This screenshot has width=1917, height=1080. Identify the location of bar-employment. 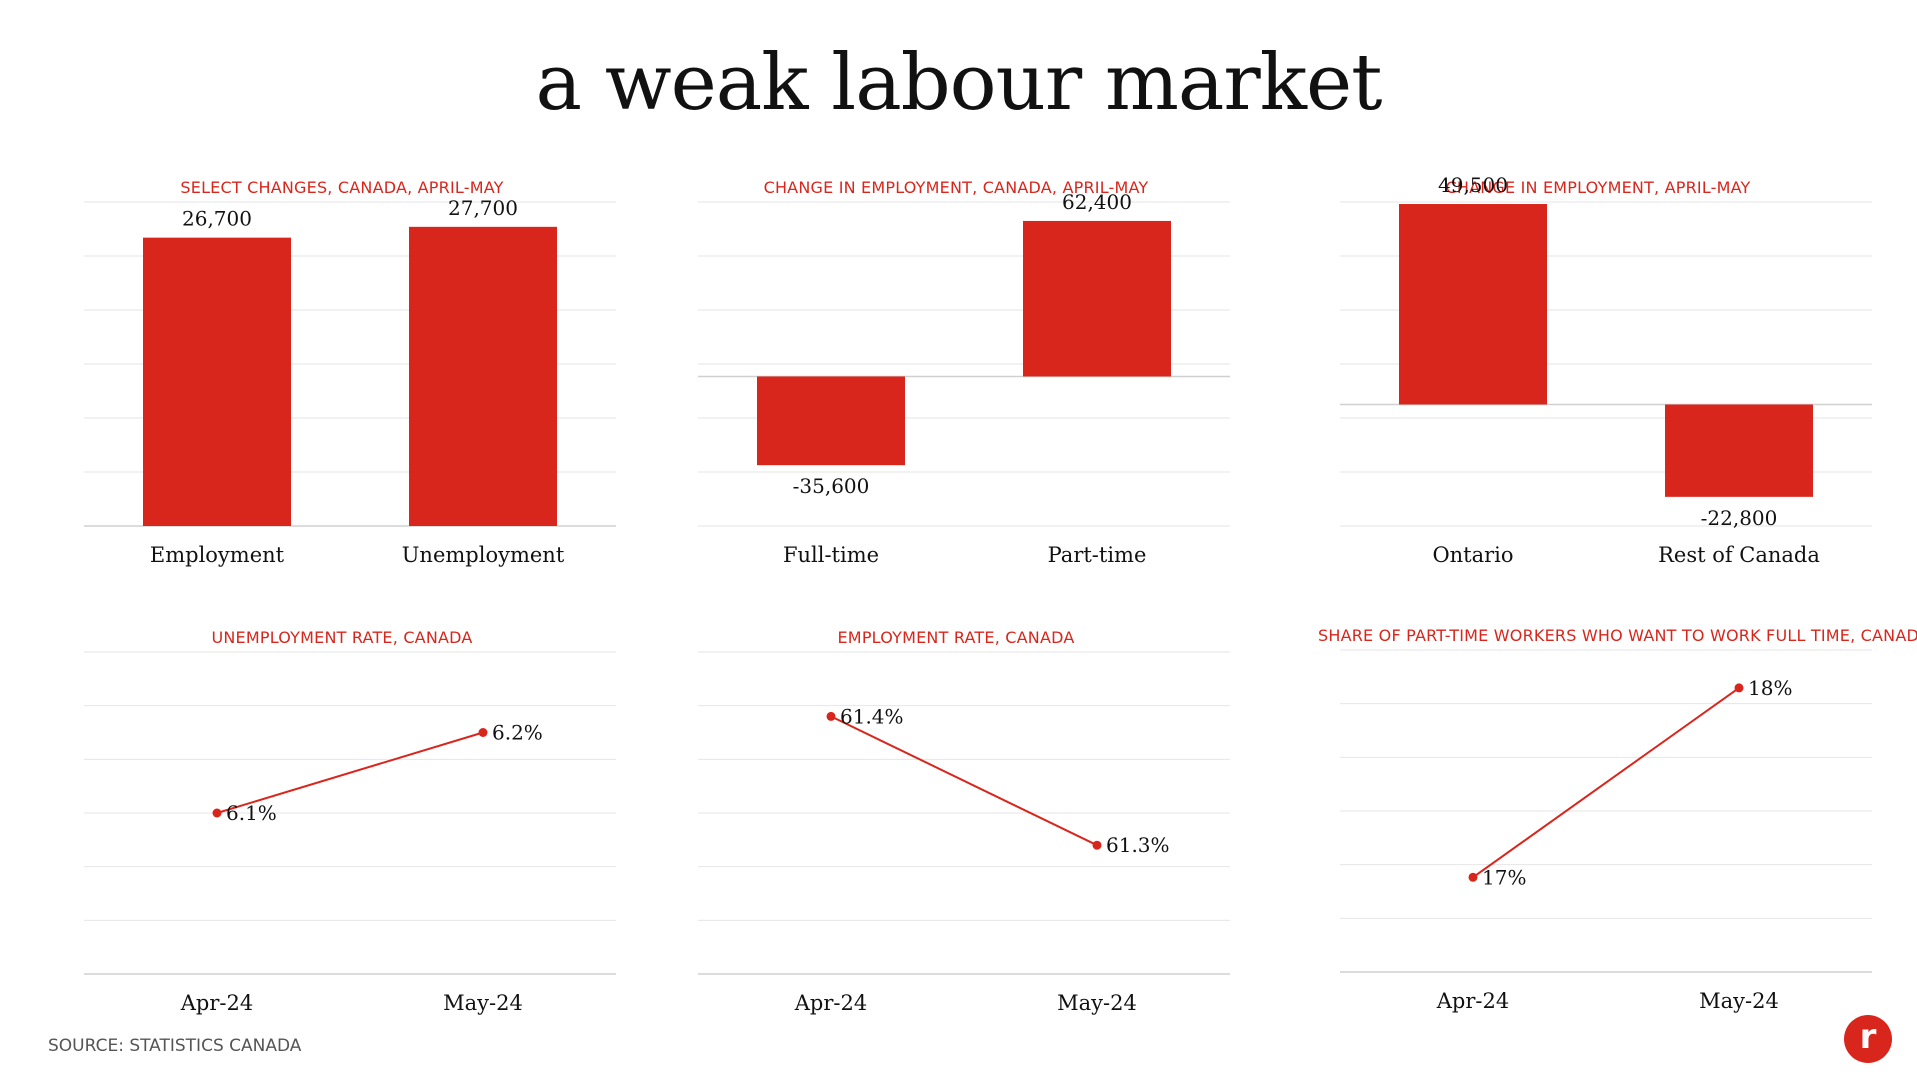
(217, 381).